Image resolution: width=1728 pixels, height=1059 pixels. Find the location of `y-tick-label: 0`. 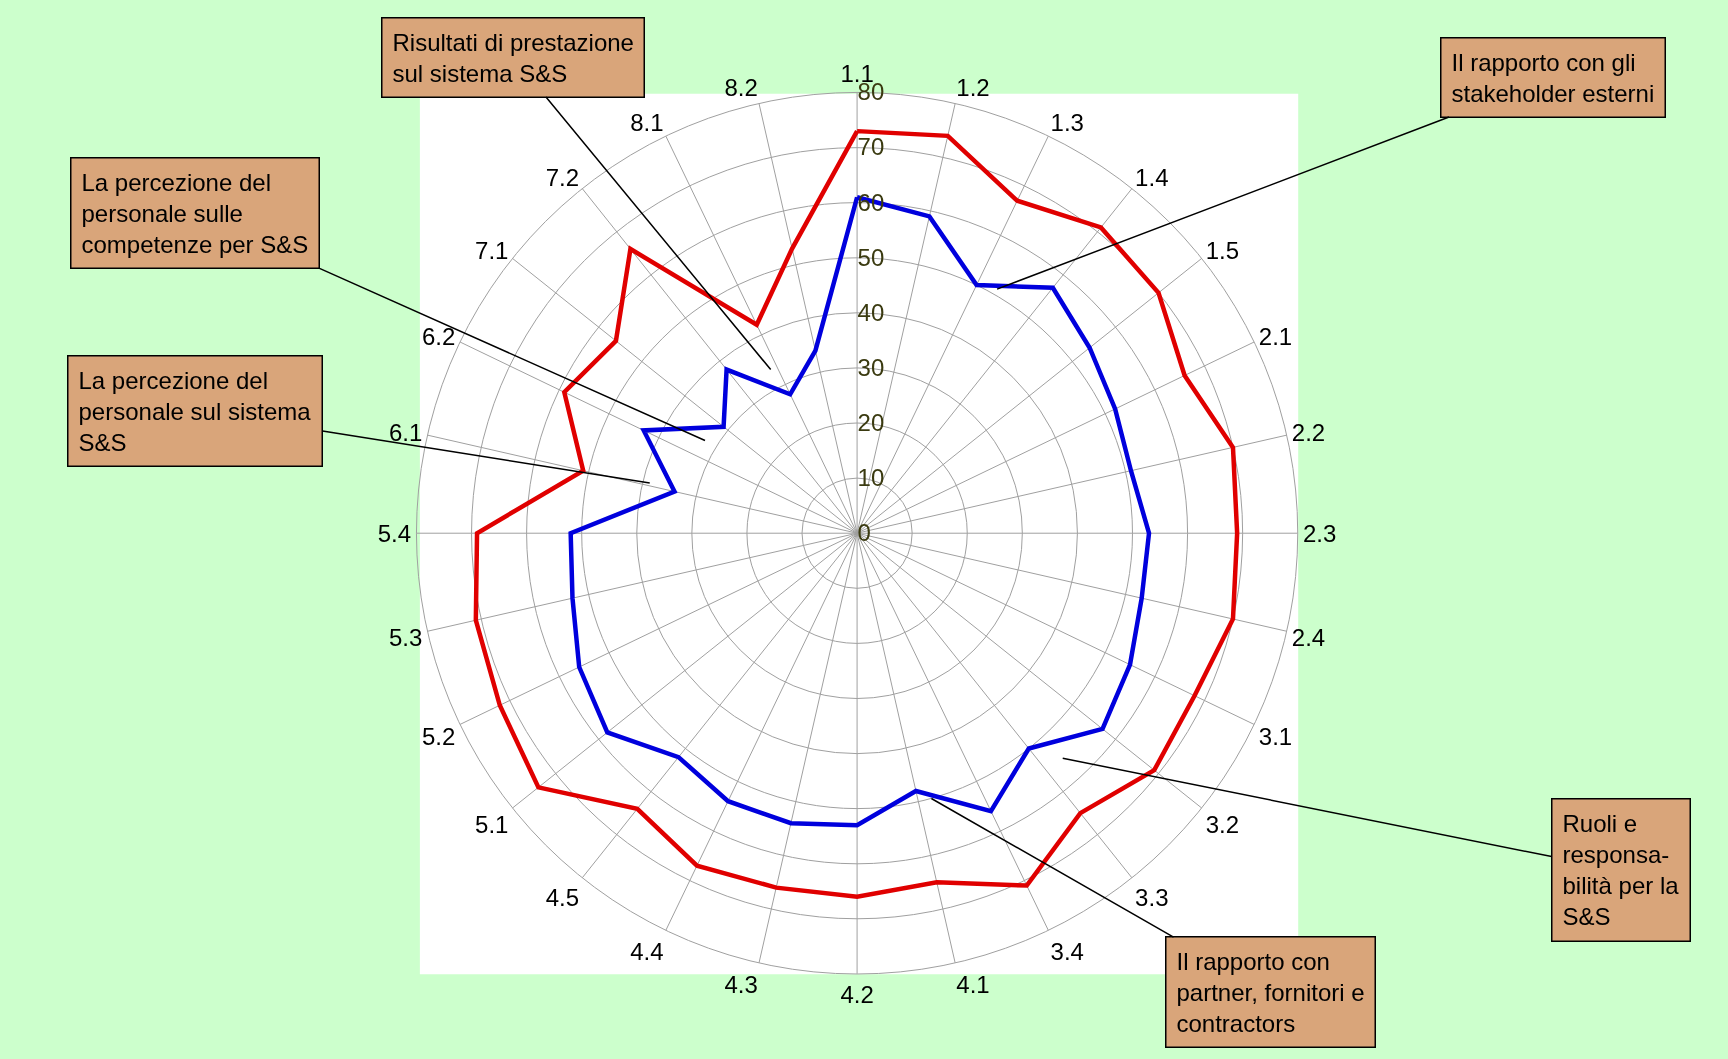

y-tick-label: 0 is located at coordinates (864, 533).